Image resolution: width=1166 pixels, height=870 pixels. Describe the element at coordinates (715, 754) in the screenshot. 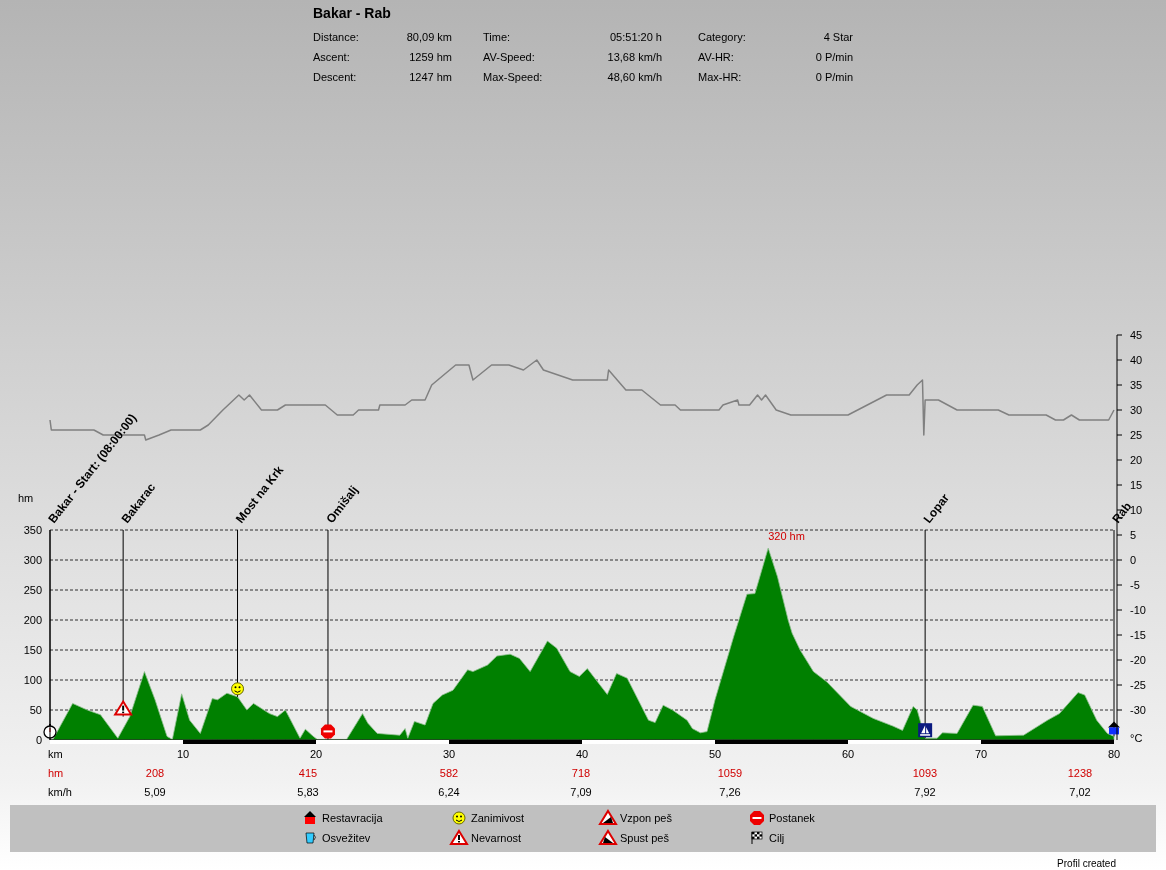

I see `x-tick-label: 50` at that location.